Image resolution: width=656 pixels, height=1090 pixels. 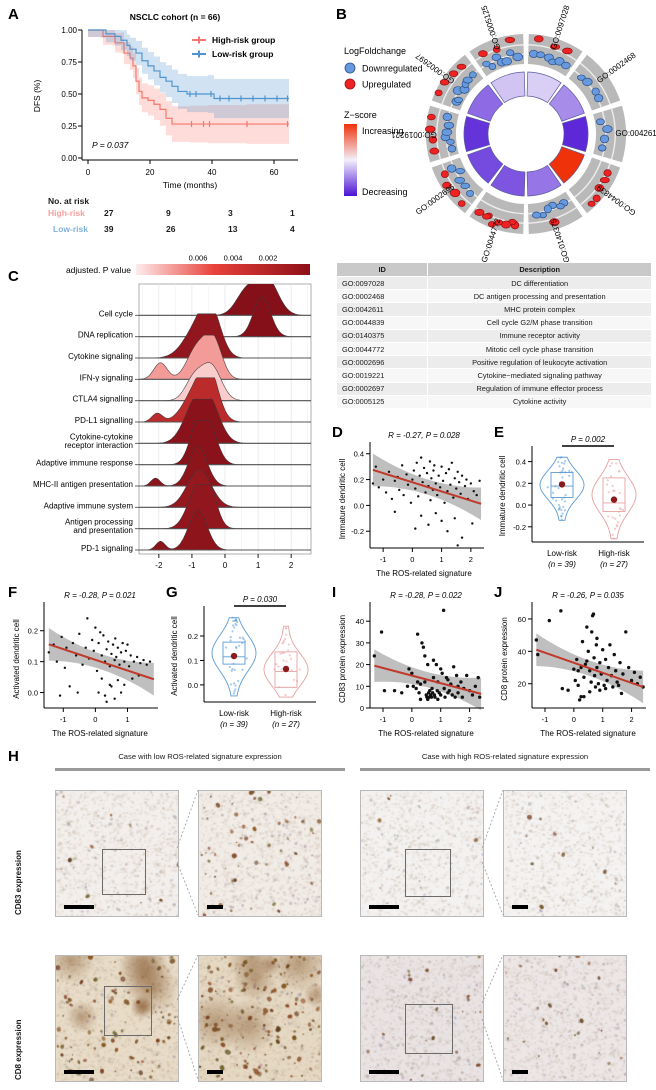 What do you see at coordinates (98, 270) in the screenshot?
I see `colorbar-label: adjusted. P value` at bounding box center [98, 270].